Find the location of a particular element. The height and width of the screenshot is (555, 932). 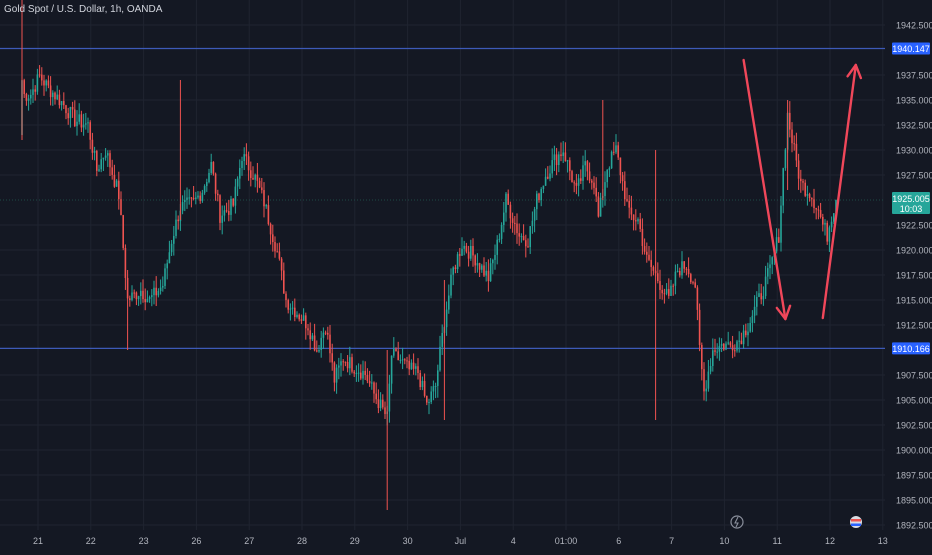

time-axis-bg is located at coordinates (466, 540).